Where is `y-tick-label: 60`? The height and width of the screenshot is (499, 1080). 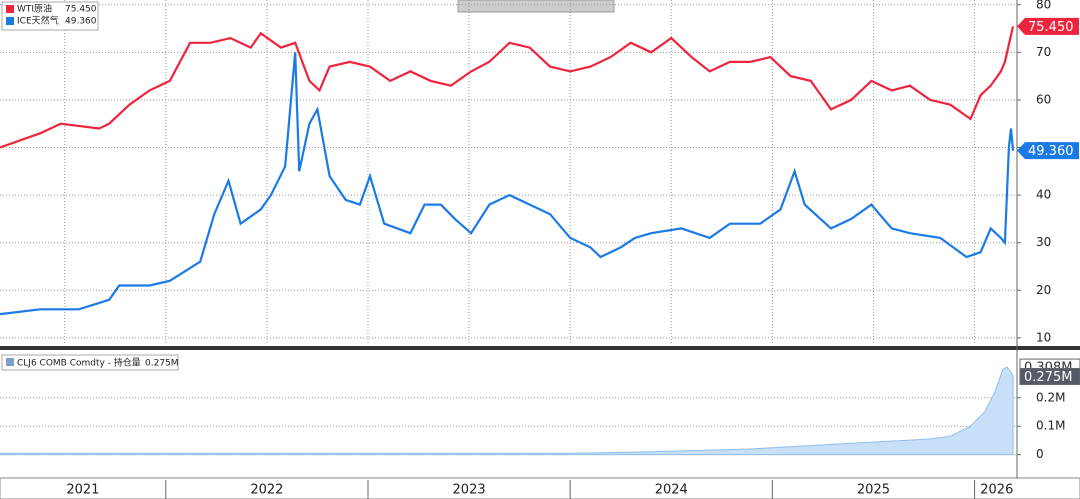 y-tick-label: 60 is located at coordinates (1043, 99).